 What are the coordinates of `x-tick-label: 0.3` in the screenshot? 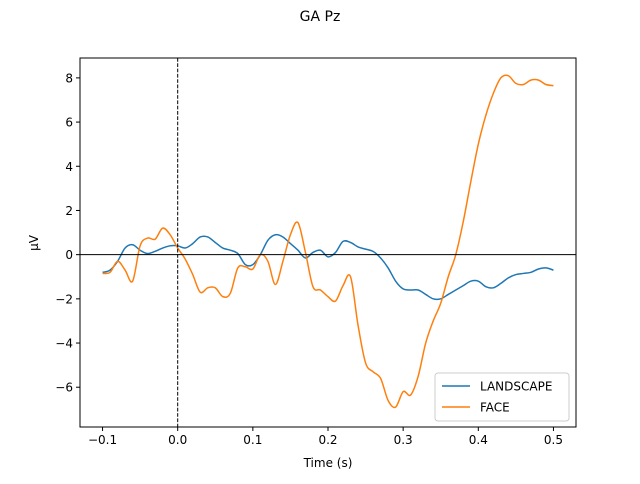 It's located at (403, 440).